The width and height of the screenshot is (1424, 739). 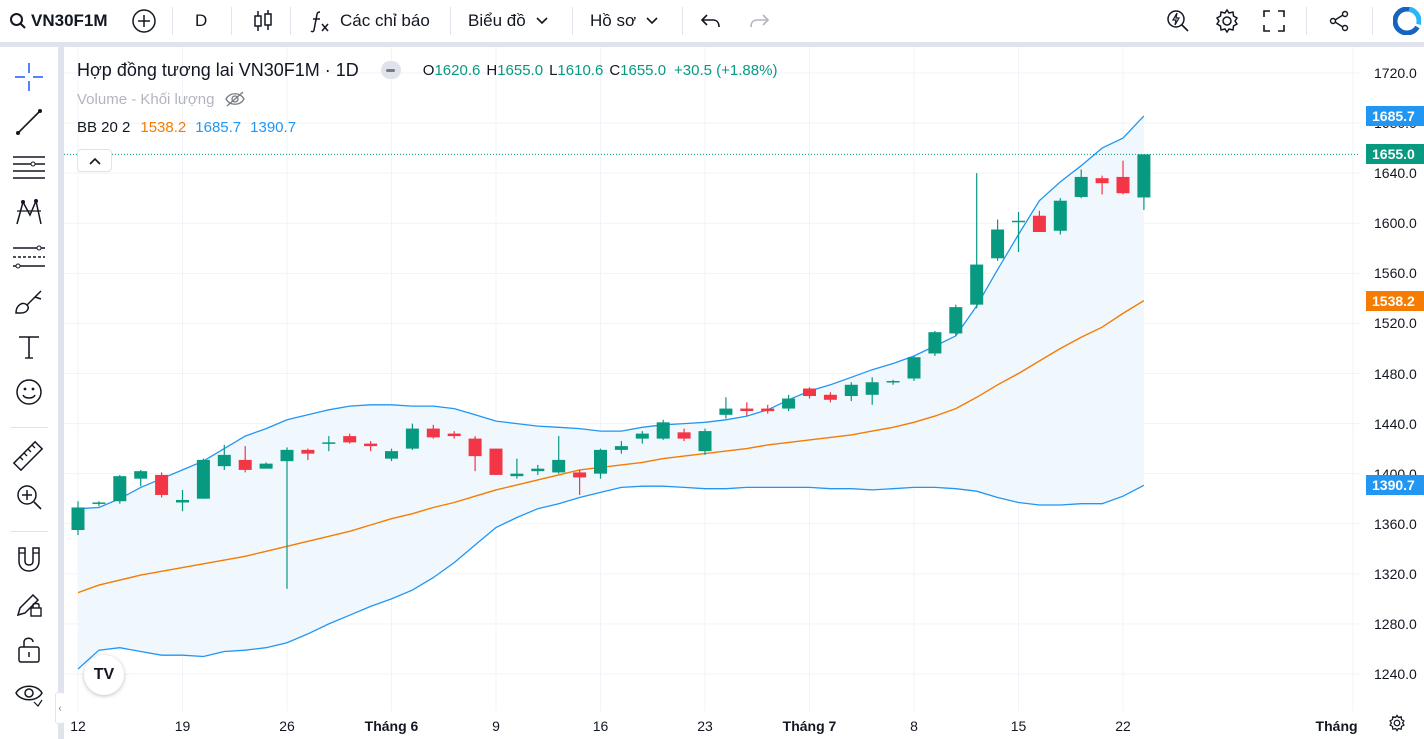 What do you see at coordinates (29, 606) in the screenshot?
I see `lock-drawings-tool` at bounding box center [29, 606].